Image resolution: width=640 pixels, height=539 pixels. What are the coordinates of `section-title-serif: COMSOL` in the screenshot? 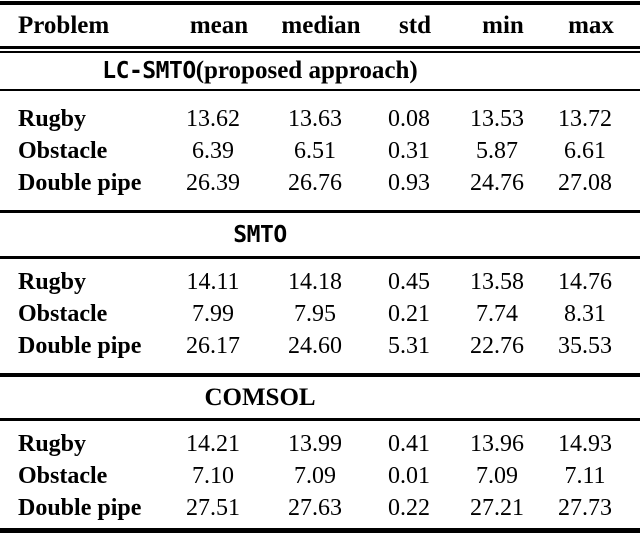 It's located at (260, 397).